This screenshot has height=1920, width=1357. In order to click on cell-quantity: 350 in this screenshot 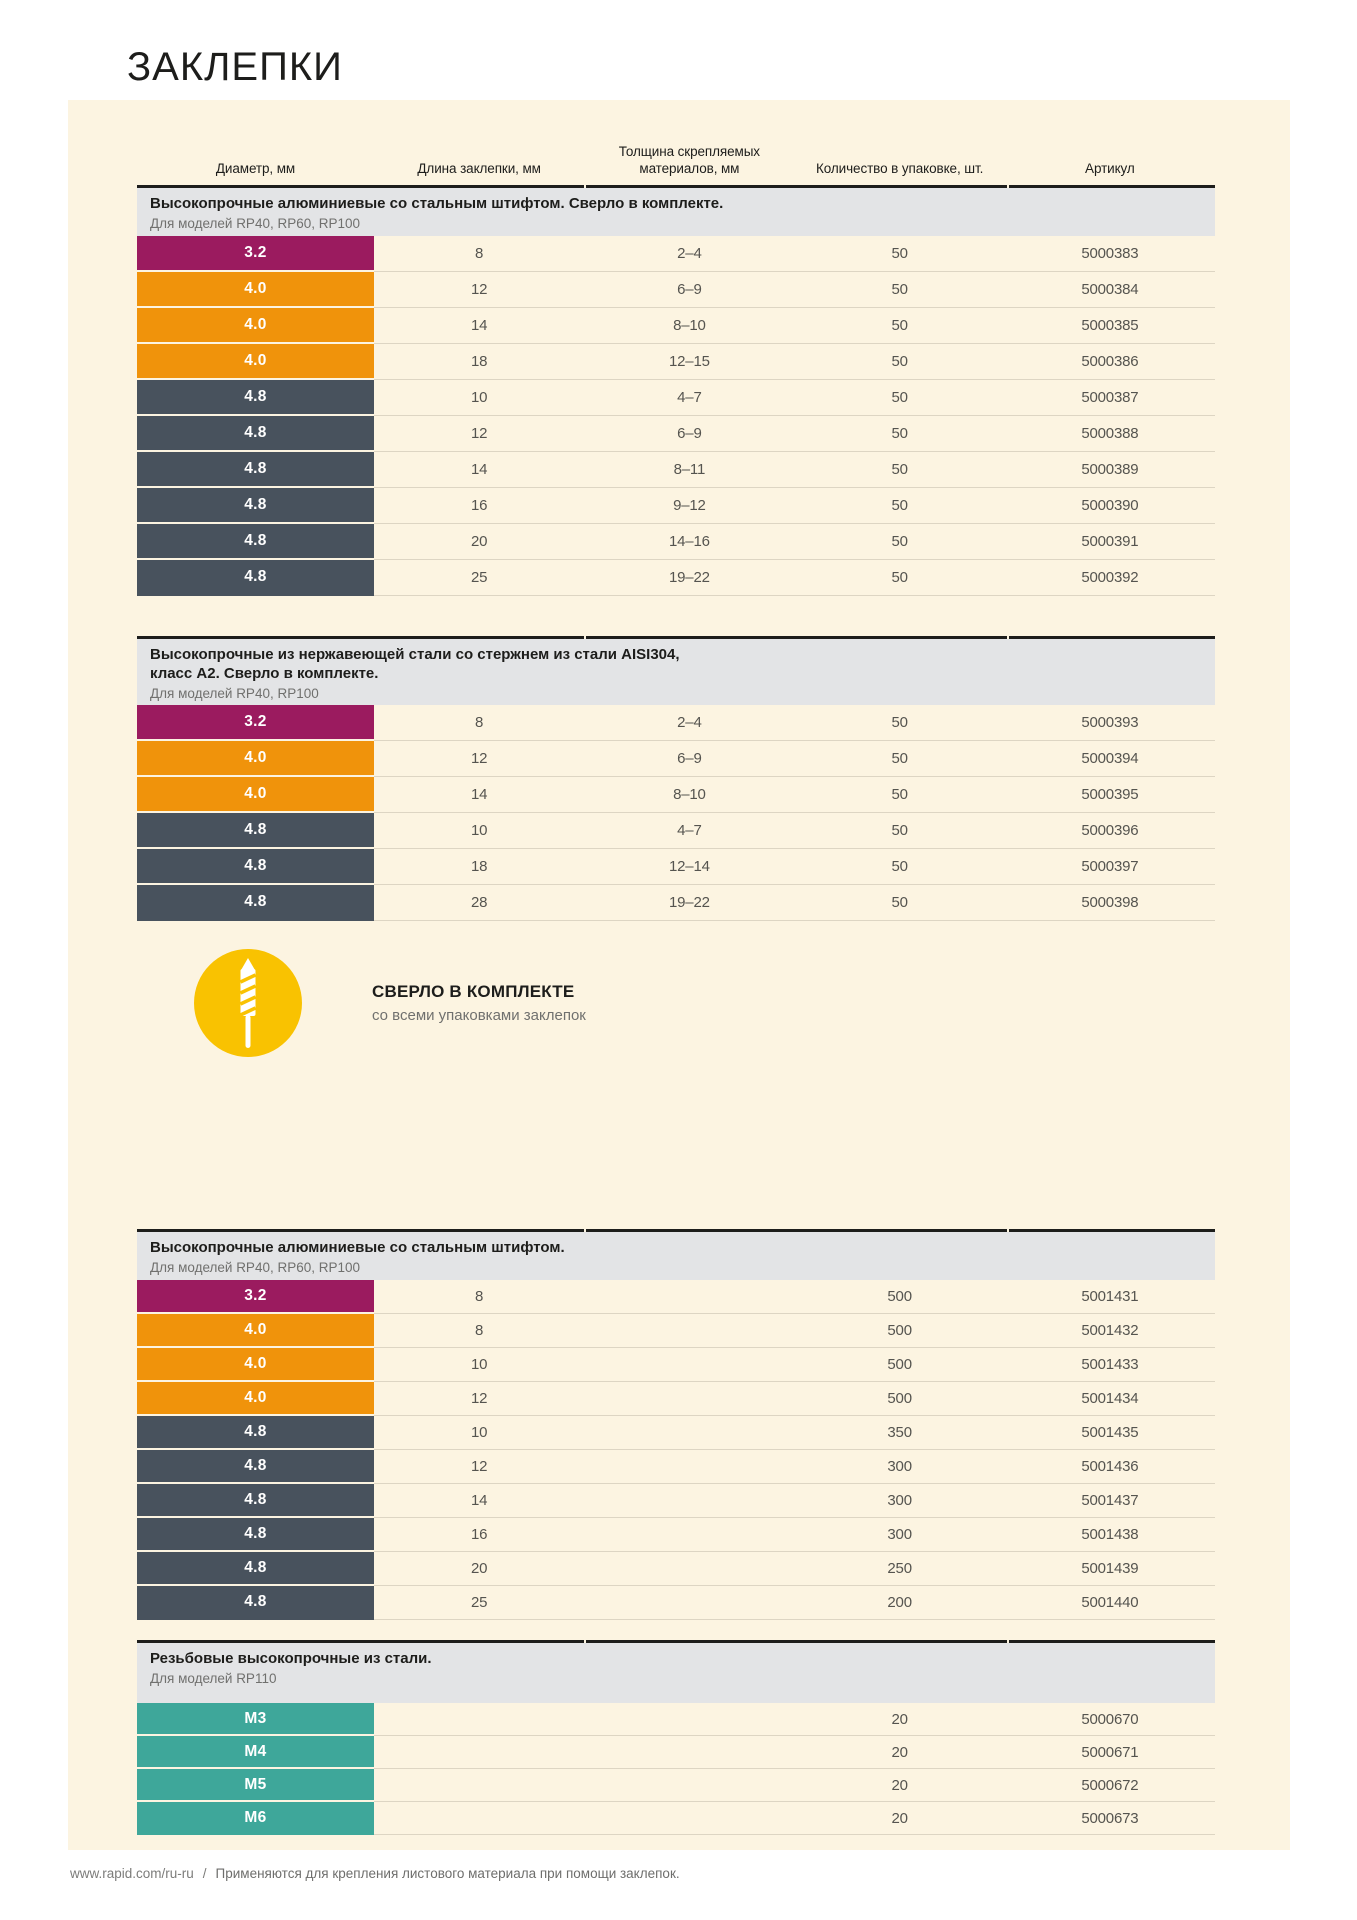, I will do `click(899, 1433)`.